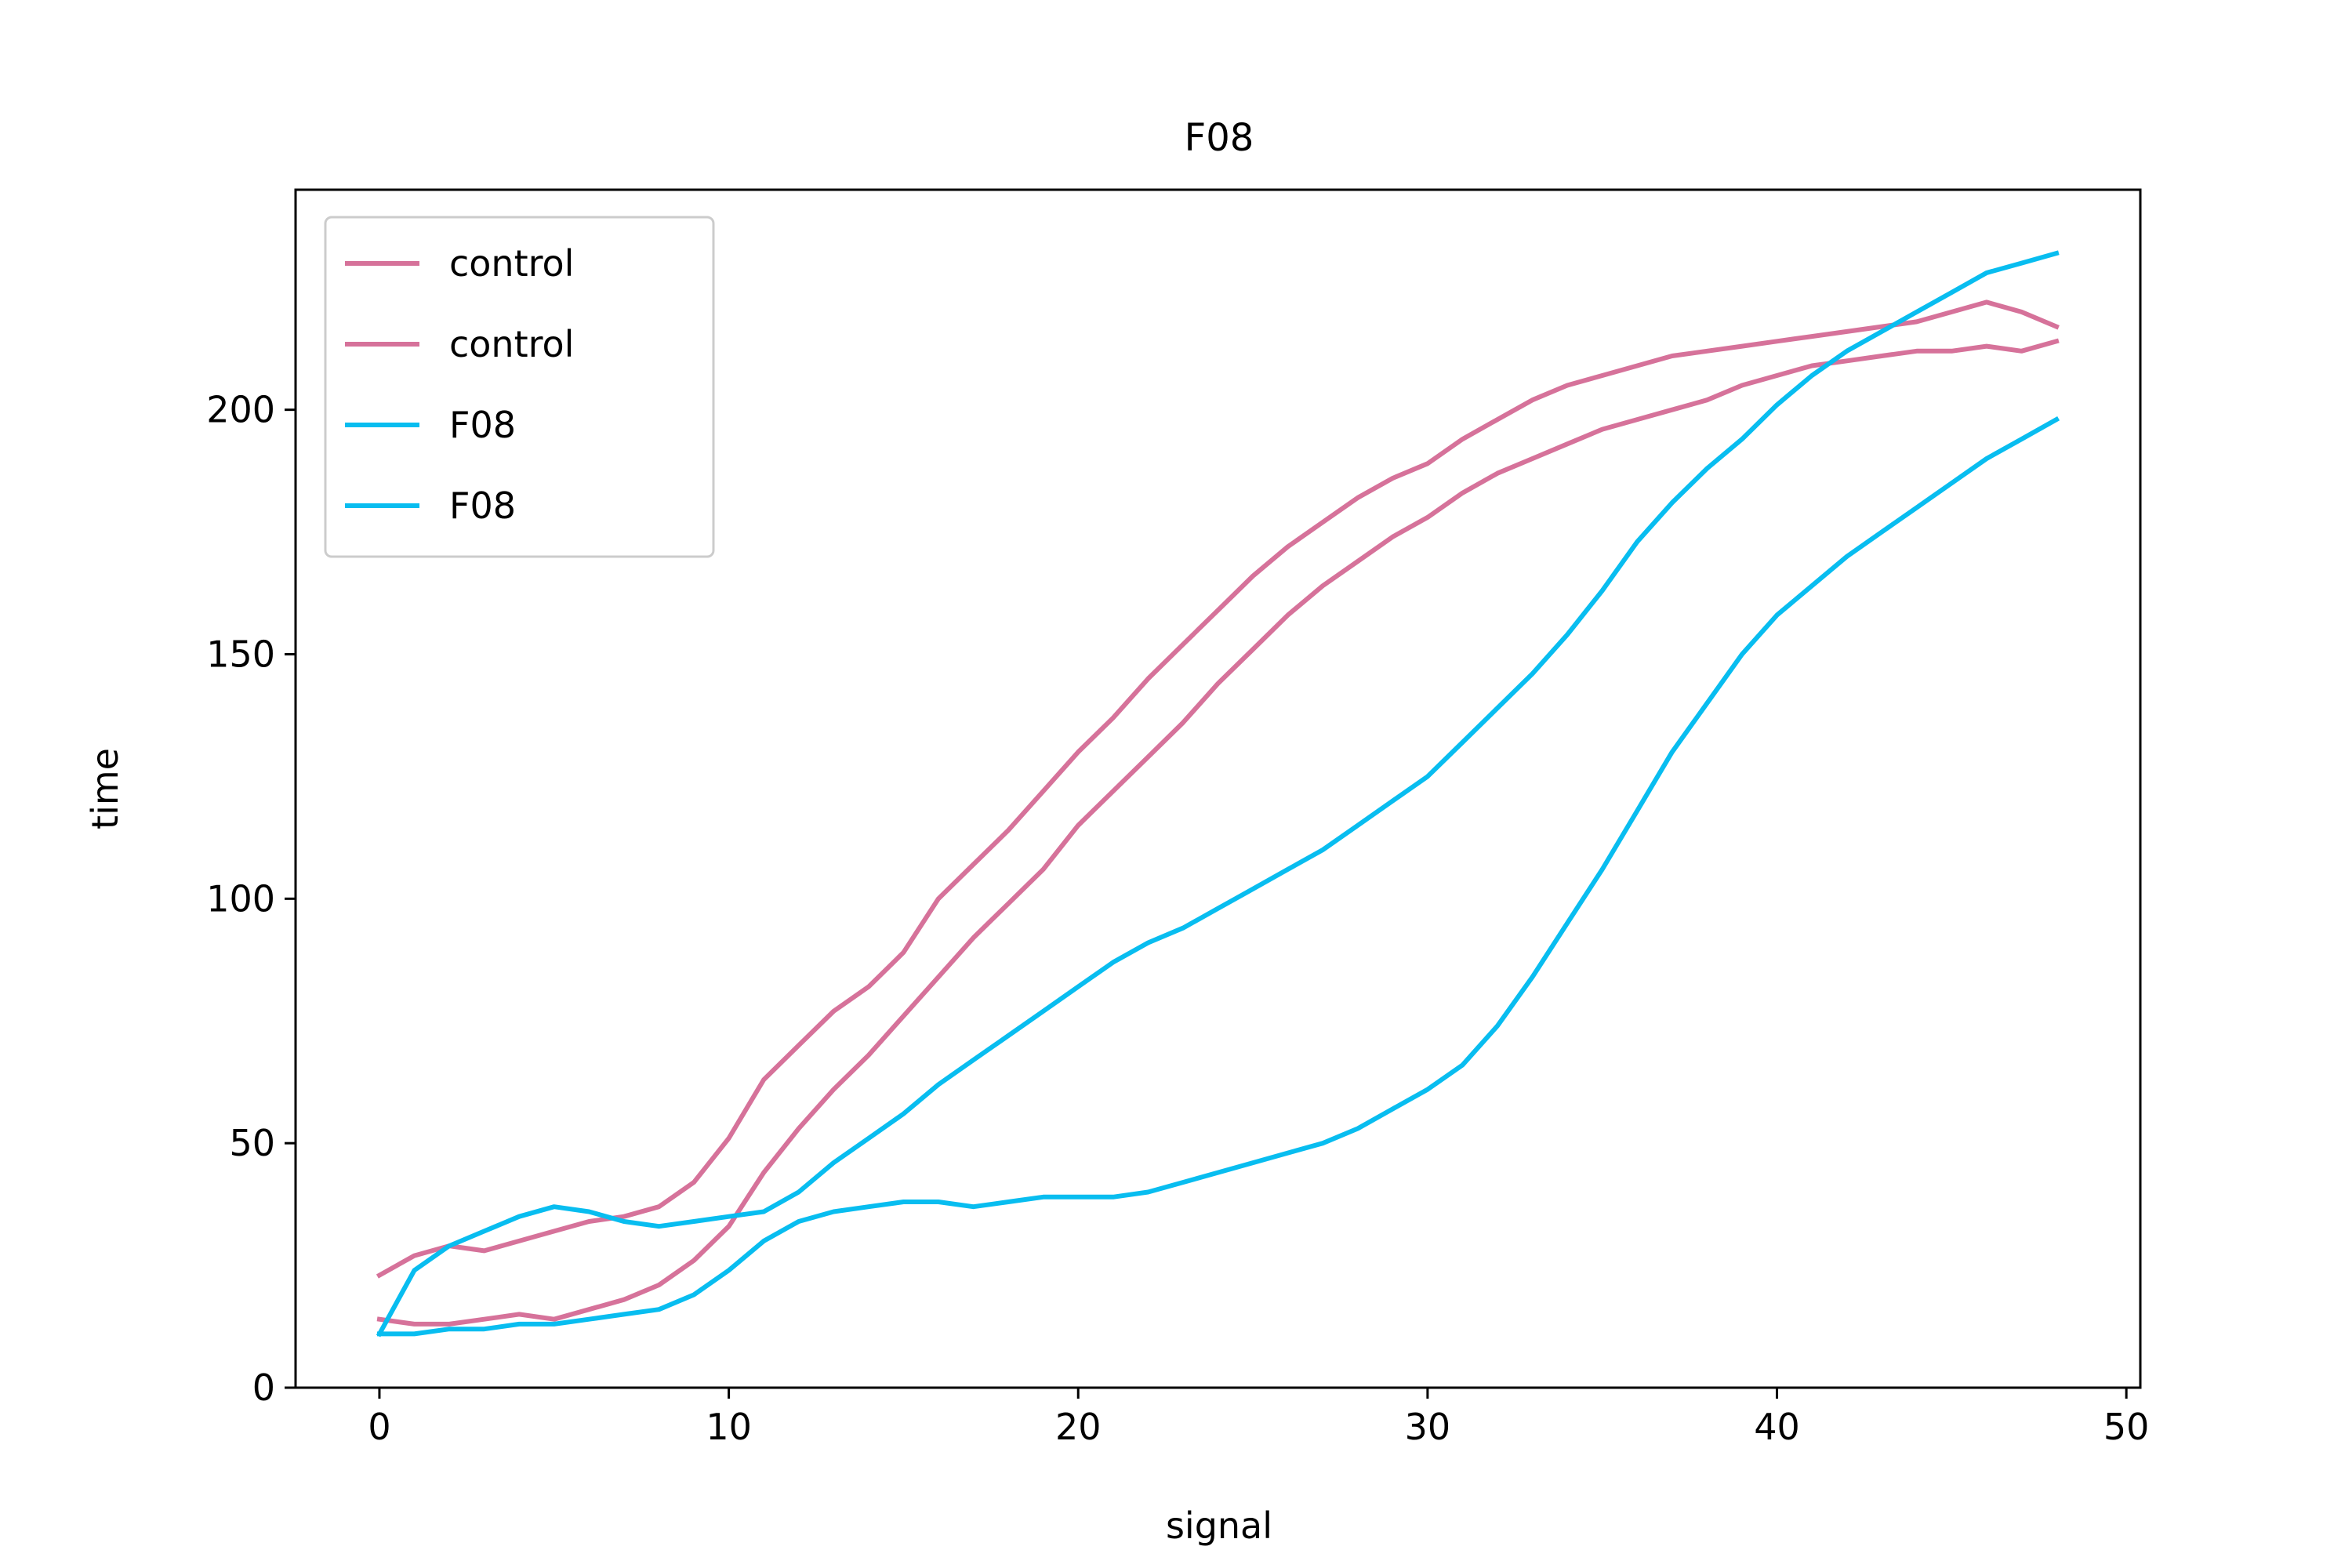 The height and width of the screenshot is (1568, 2352). Describe the element at coordinates (240, 899) in the screenshot. I see `y-tick-label: 100` at that location.